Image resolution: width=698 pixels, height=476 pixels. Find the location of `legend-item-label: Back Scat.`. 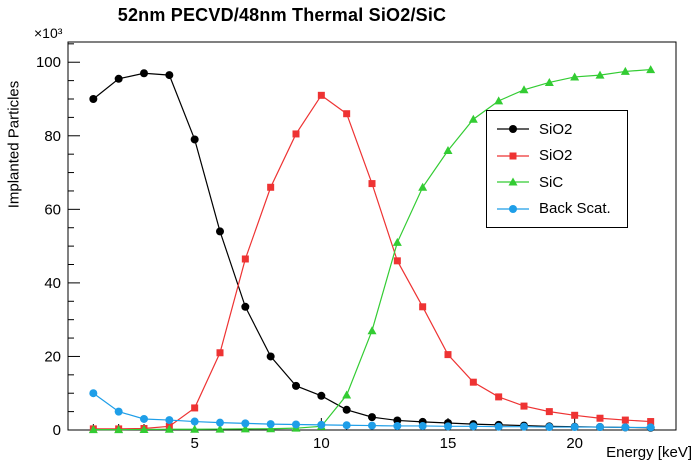

legend-item-label: Back Scat. is located at coordinates (575, 209).